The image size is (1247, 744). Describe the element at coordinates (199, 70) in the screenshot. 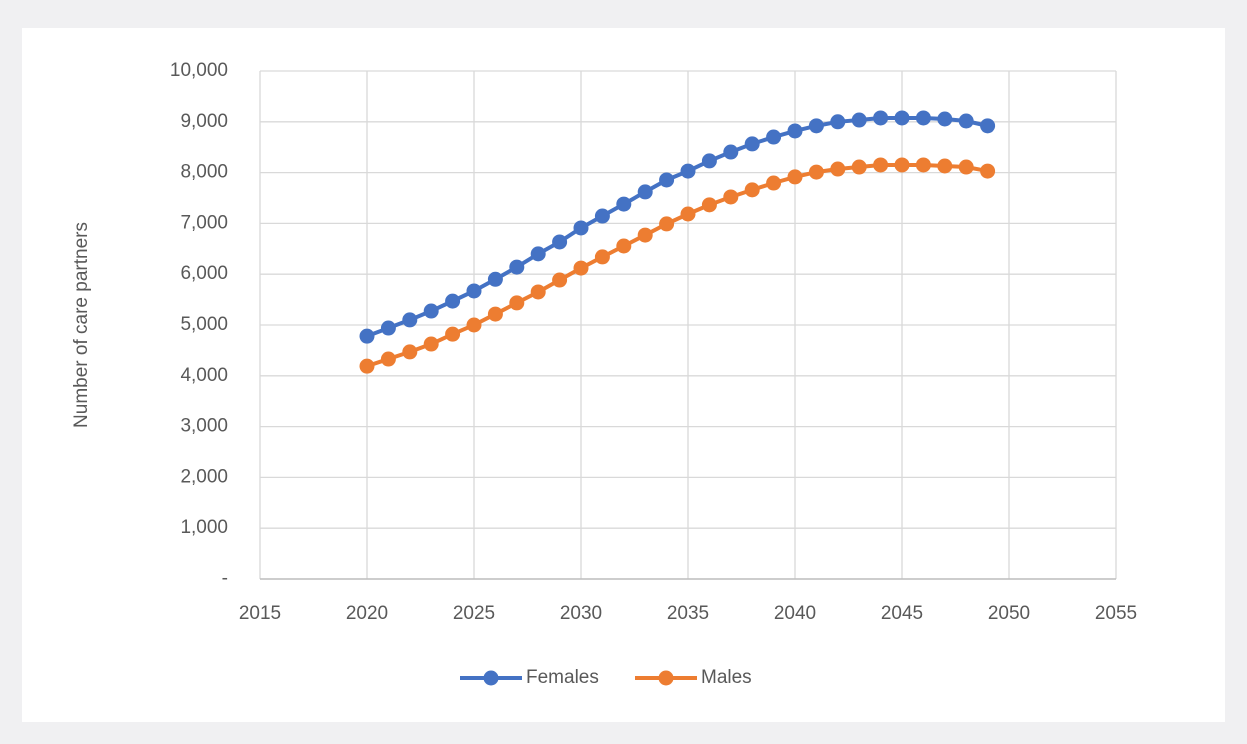

I see `y-tick-label: 10,000` at that location.